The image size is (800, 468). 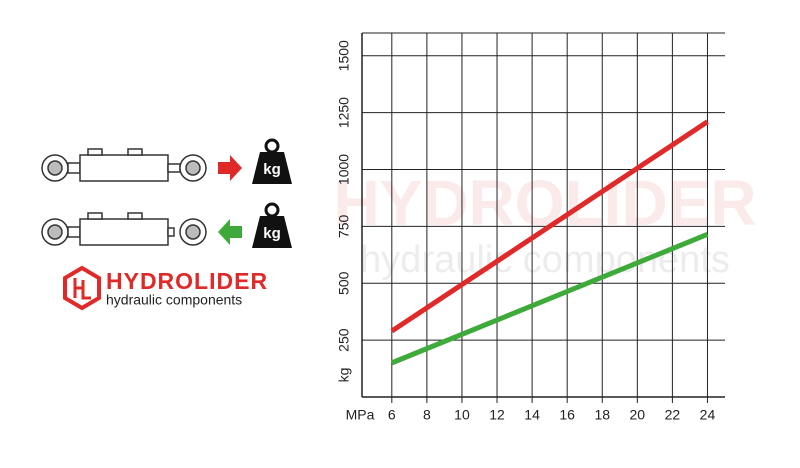 I want to click on x-tick-label: 12, so click(x=497, y=415).